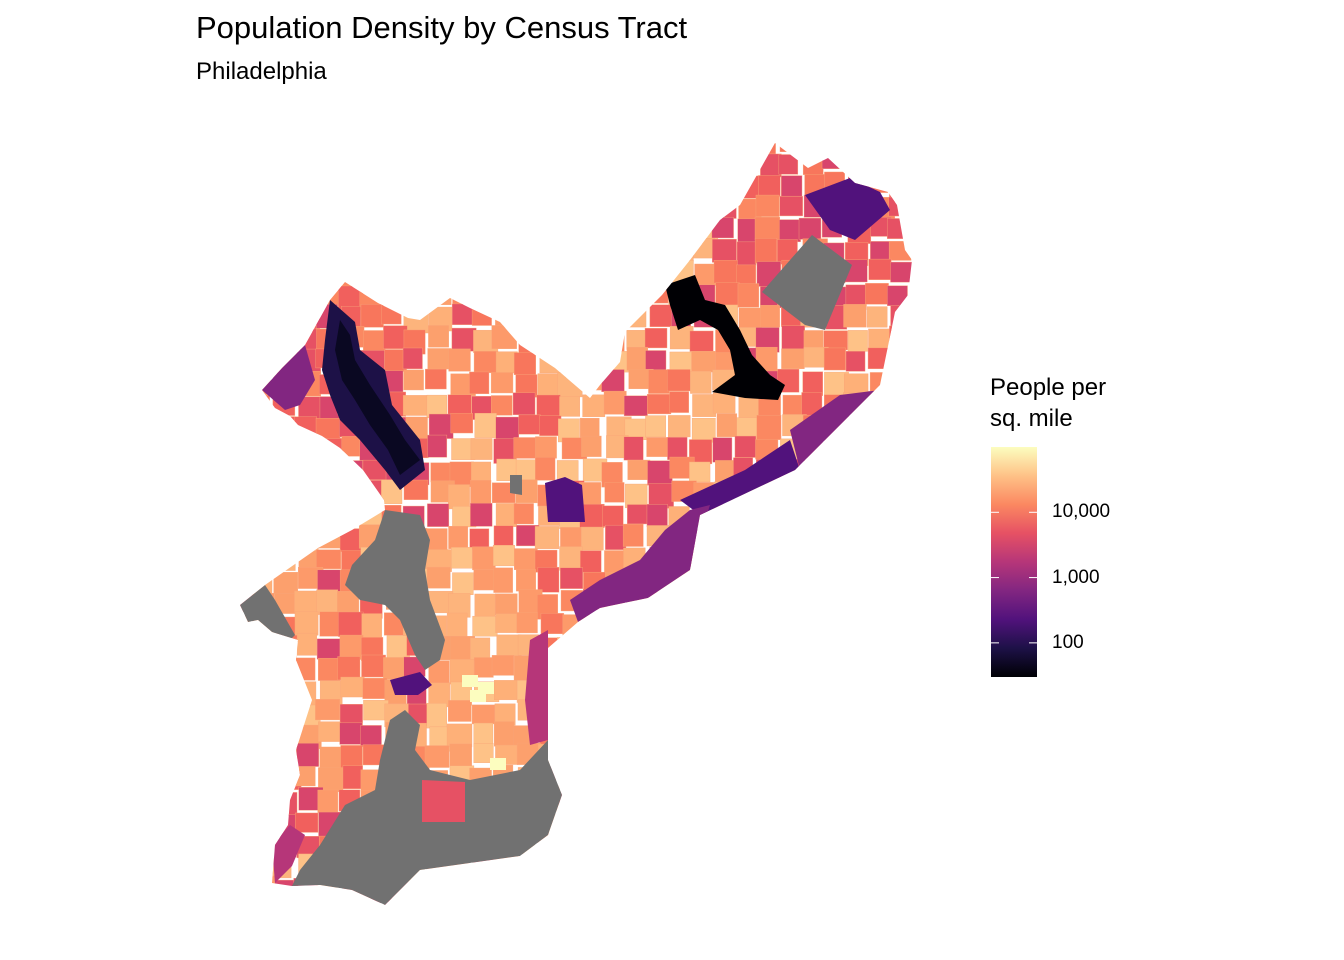  What do you see at coordinates (1081, 512) in the screenshot?
I see `legend-tick-label: 10,000` at bounding box center [1081, 512].